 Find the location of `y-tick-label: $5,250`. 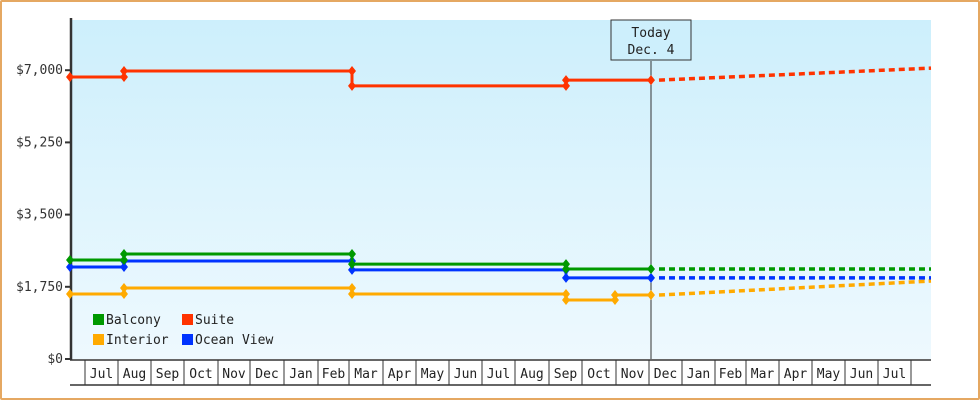

y-tick-label: $5,250 is located at coordinates (39, 142).